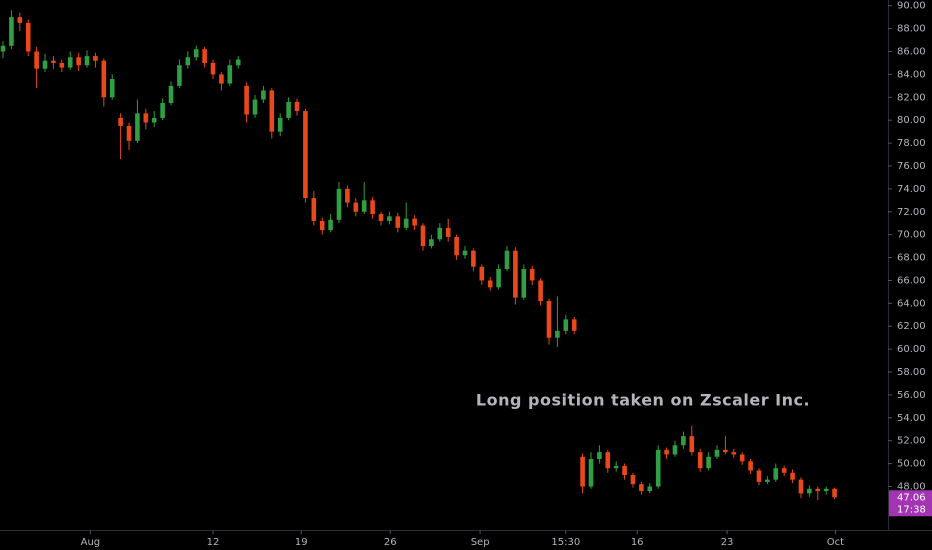 This screenshot has width=932, height=550. Describe the element at coordinates (301, 542) in the screenshot. I see `x-tick-label: 19` at that location.